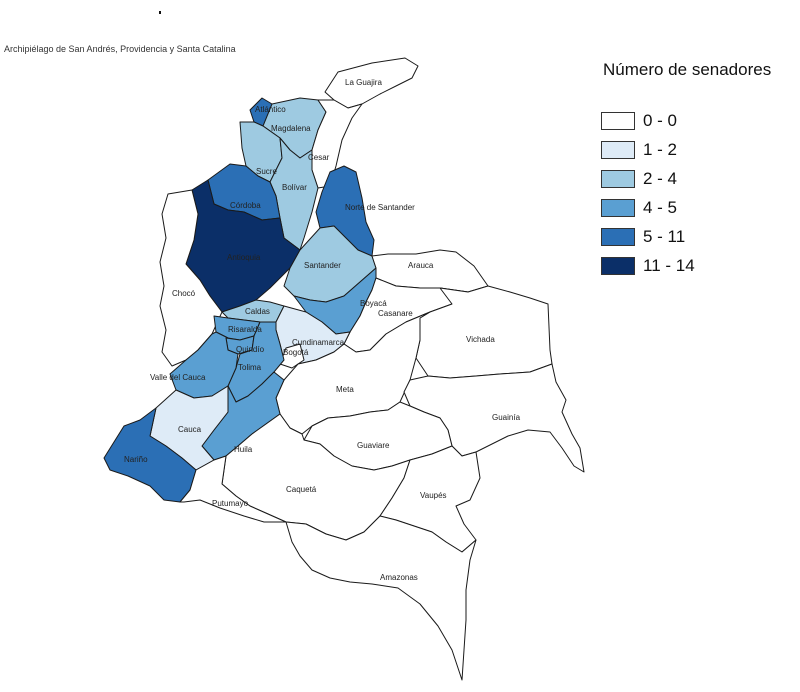  Describe the element at coordinates (257, 311) in the screenshot. I see `department-label-caldas: Caldas` at that location.